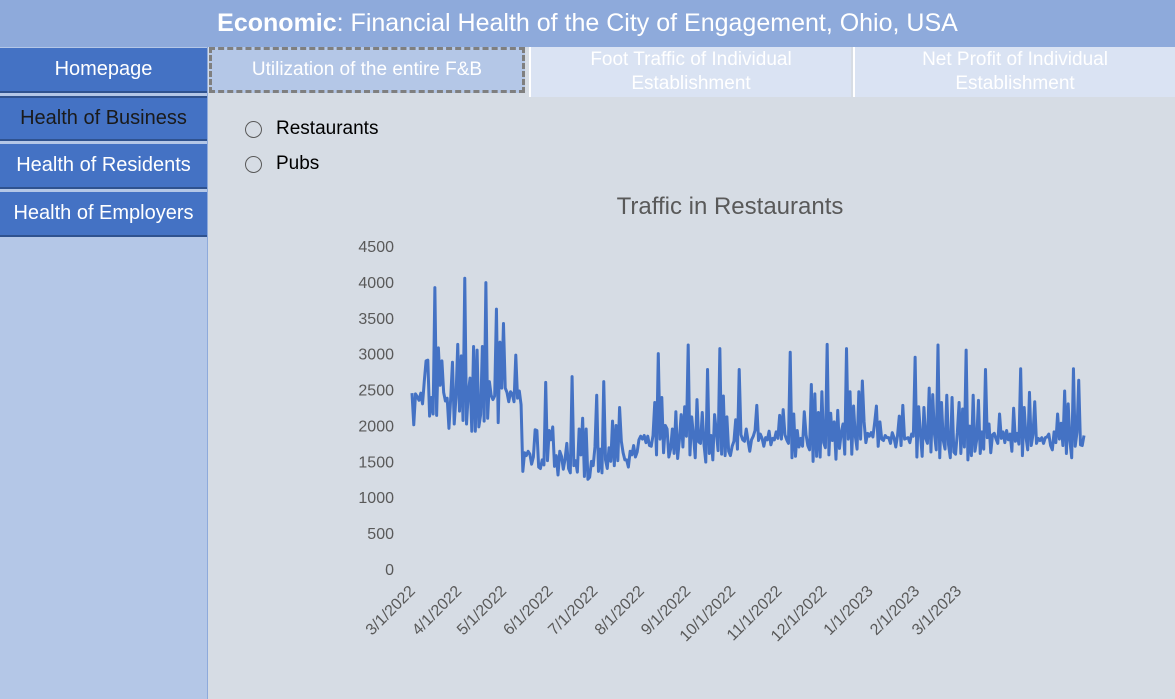 The image size is (1175, 699). Describe the element at coordinates (277, 23) in the screenshot. I see `header-title-bold: Economic` at that location.